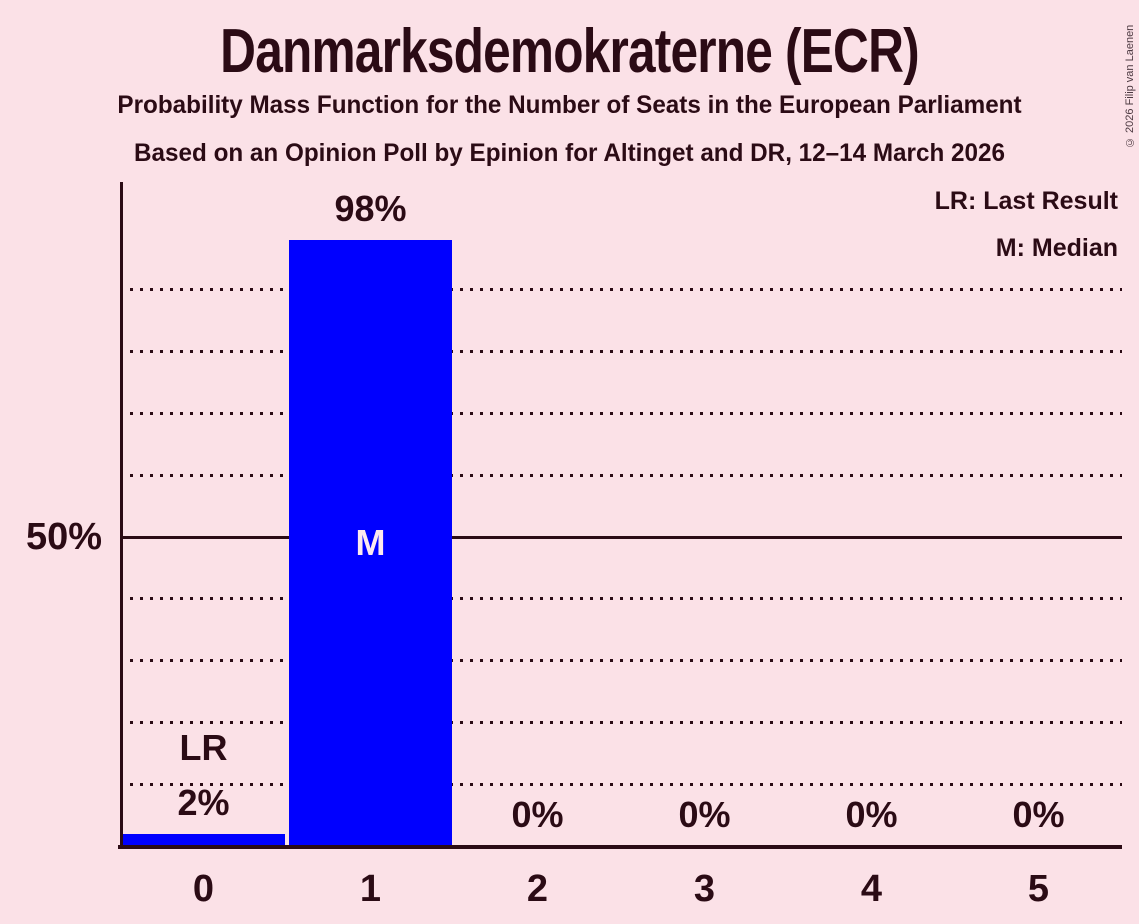  What do you see at coordinates (621, 413) in the screenshot?
I see `gridline-70-percent` at bounding box center [621, 413].